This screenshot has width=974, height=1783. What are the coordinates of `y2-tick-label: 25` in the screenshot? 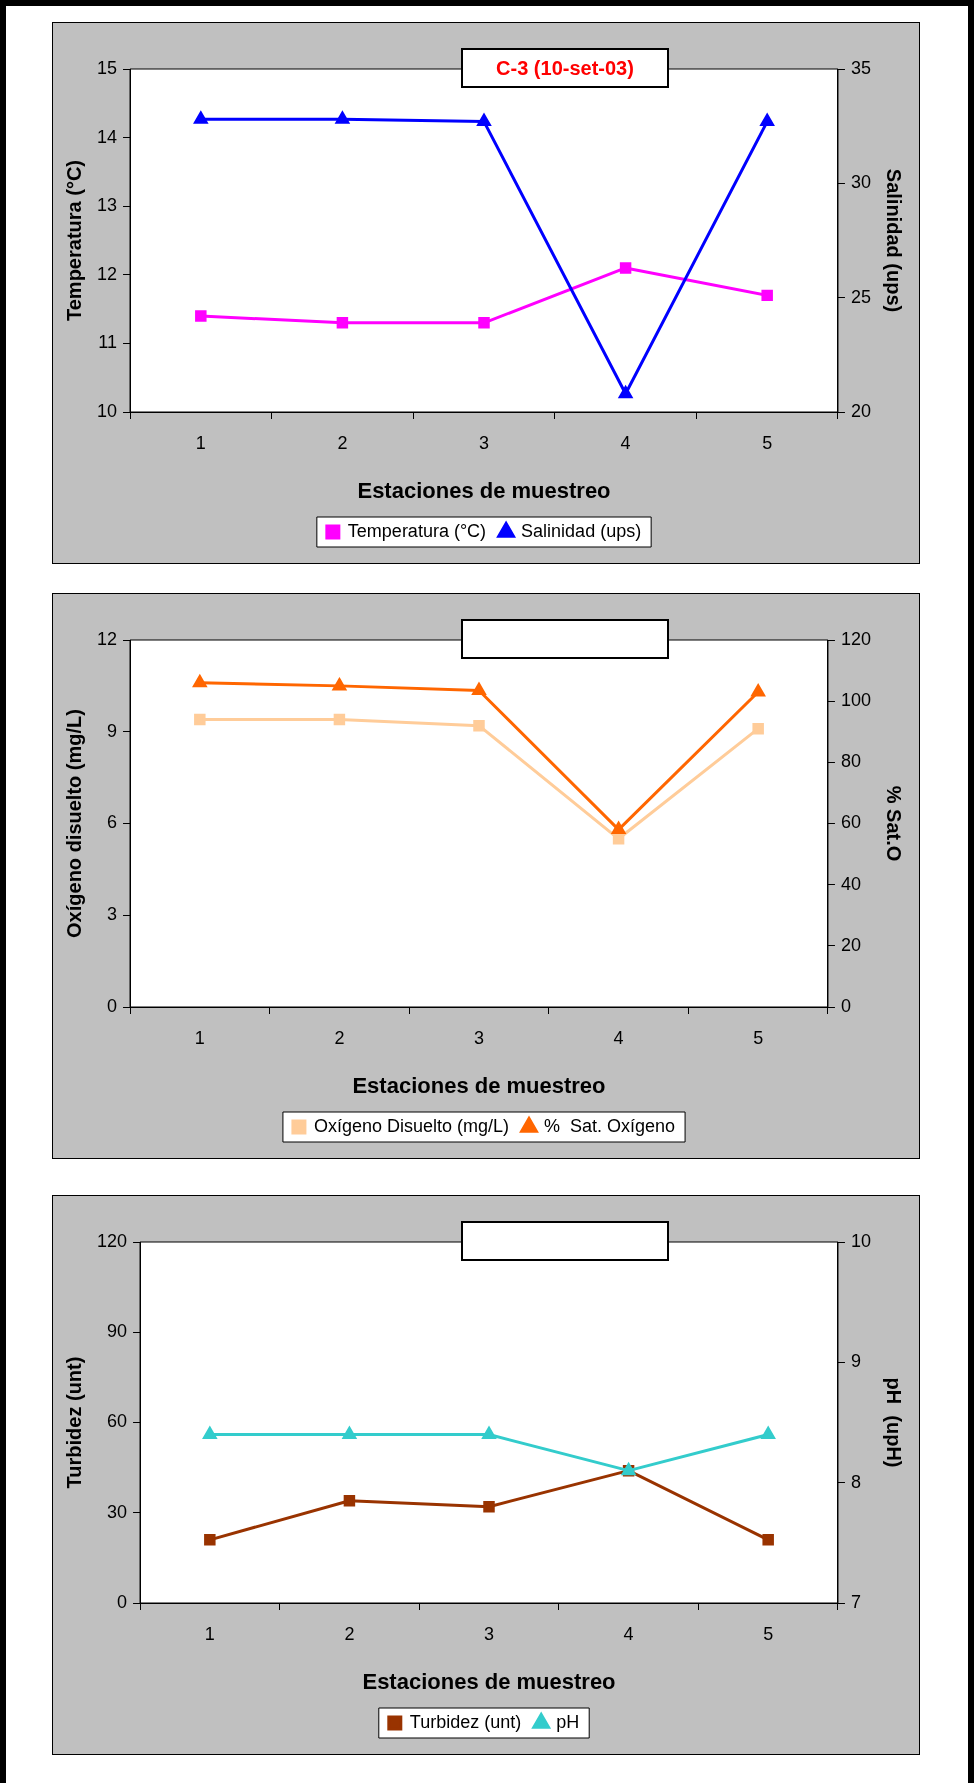 It's located at (861, 296).